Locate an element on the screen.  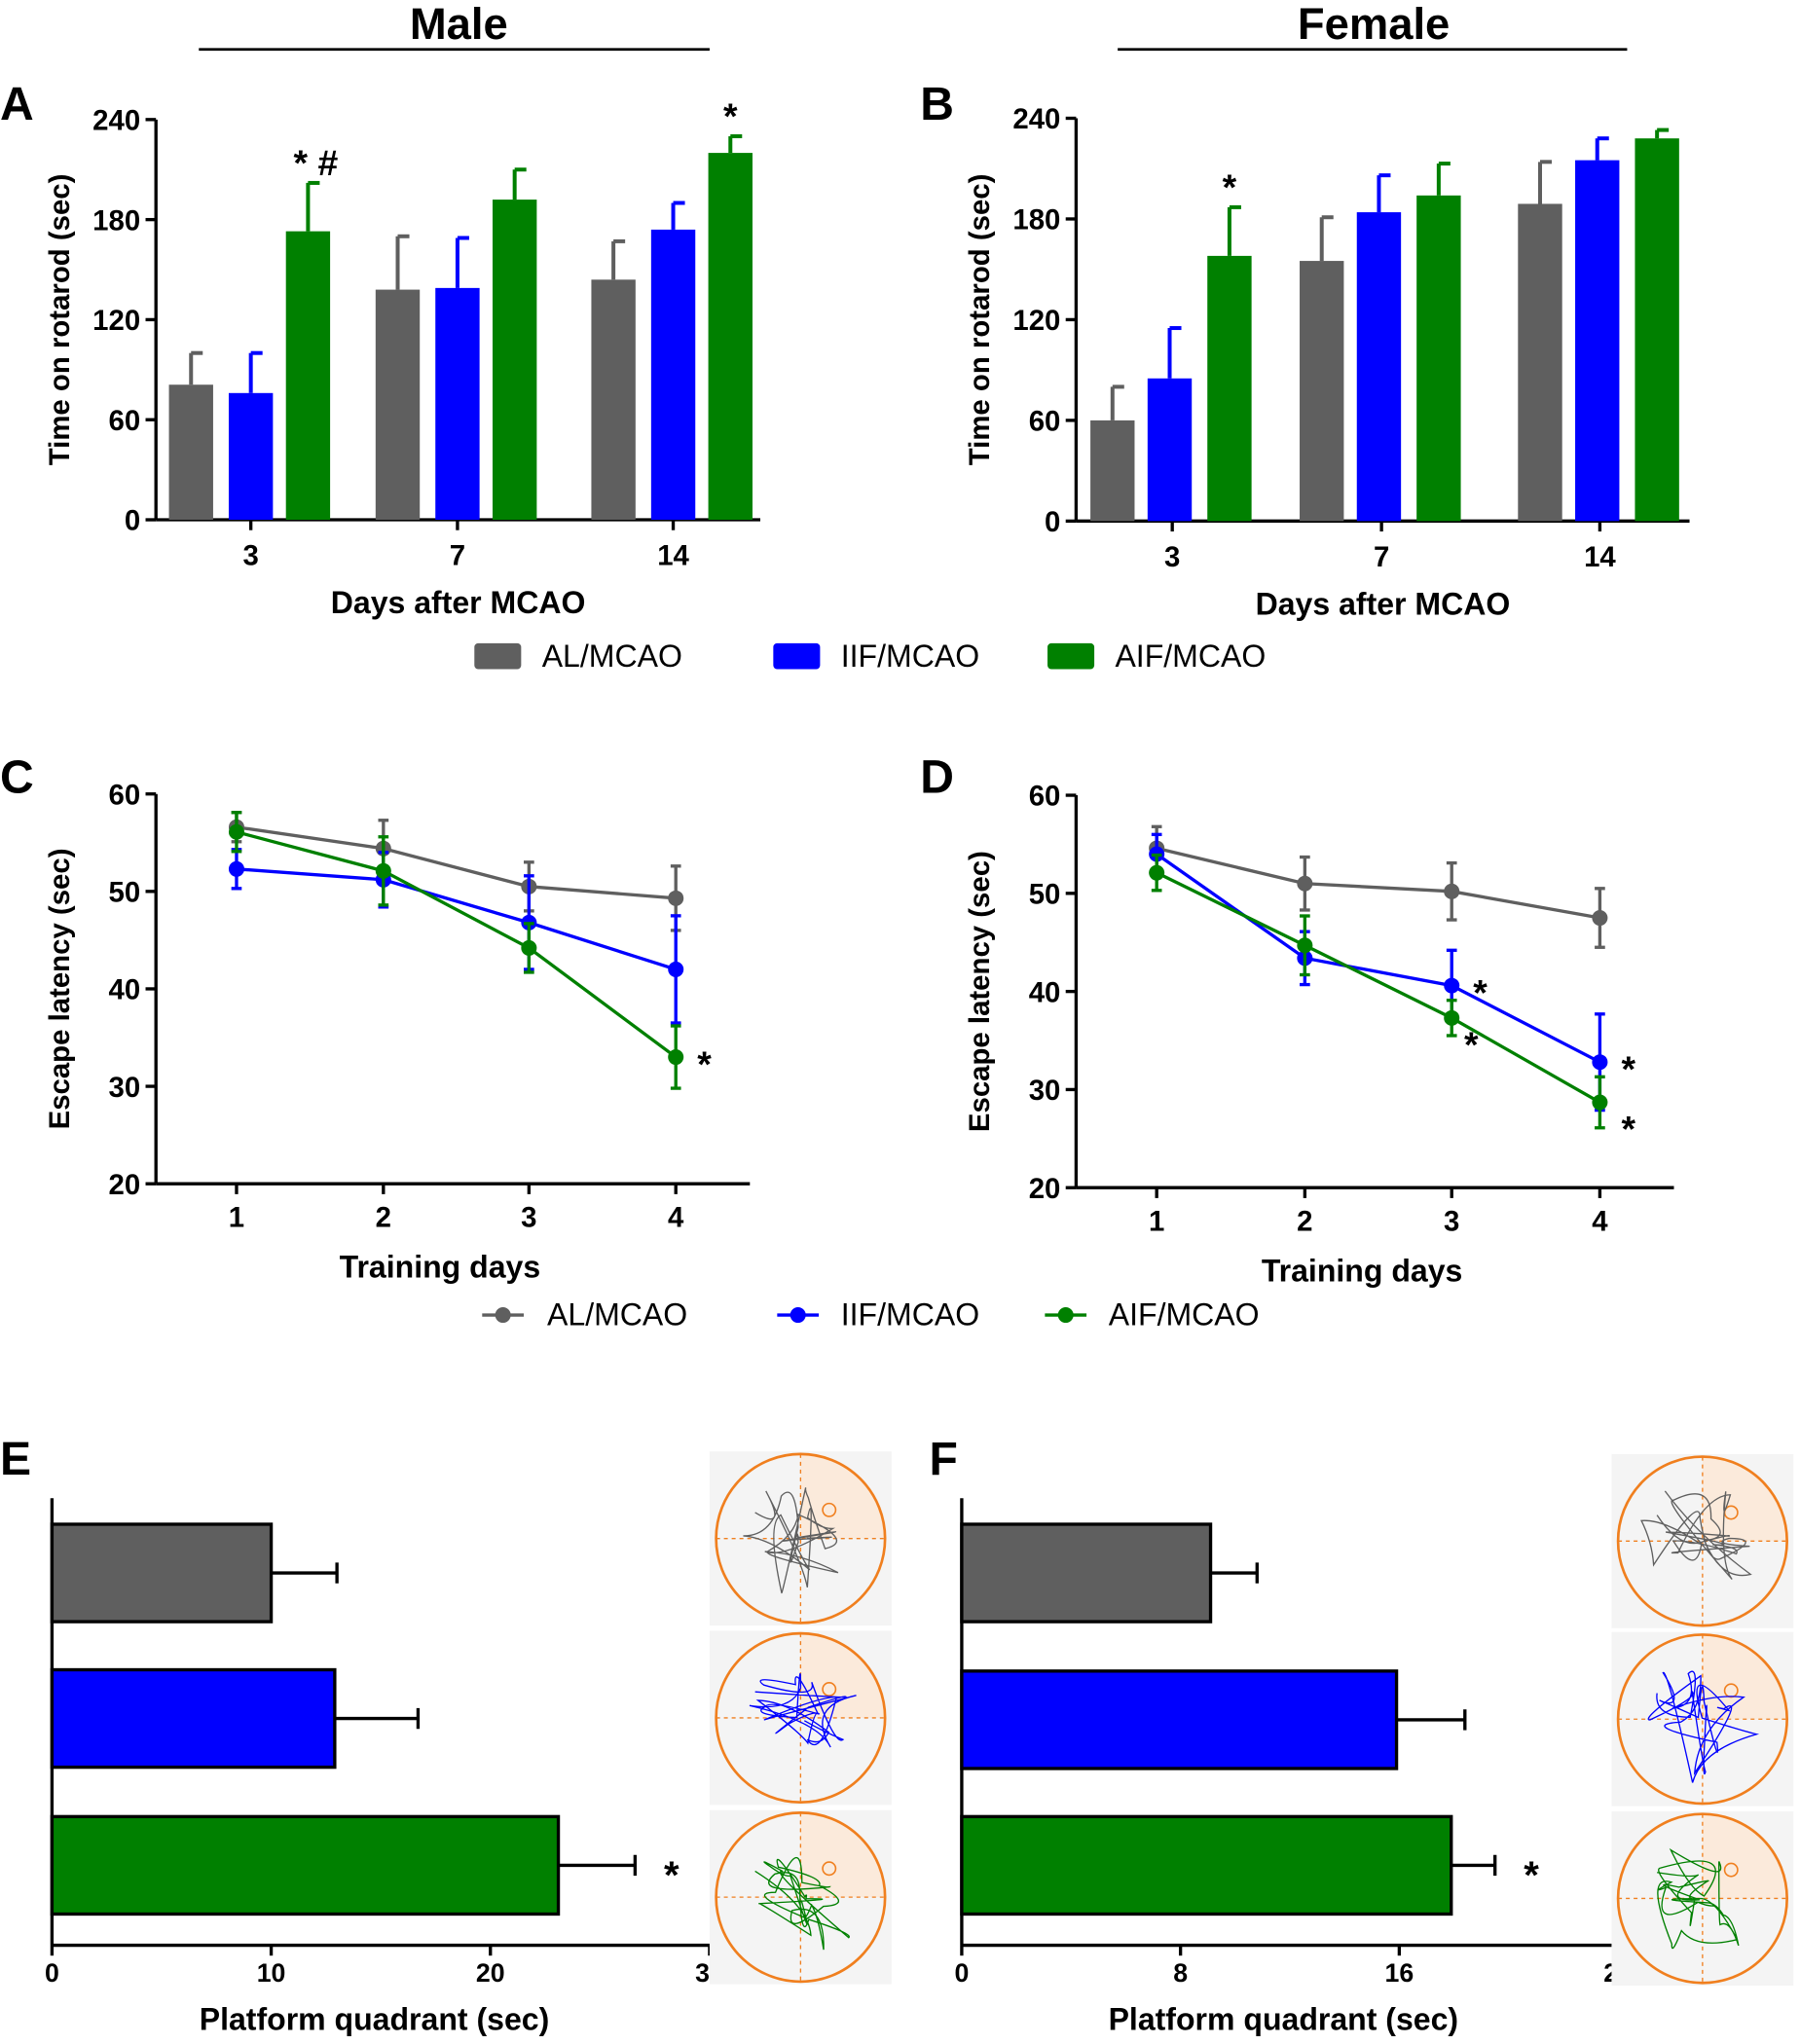
x-tick-label: 14 is located at coordinates (1600, 557).